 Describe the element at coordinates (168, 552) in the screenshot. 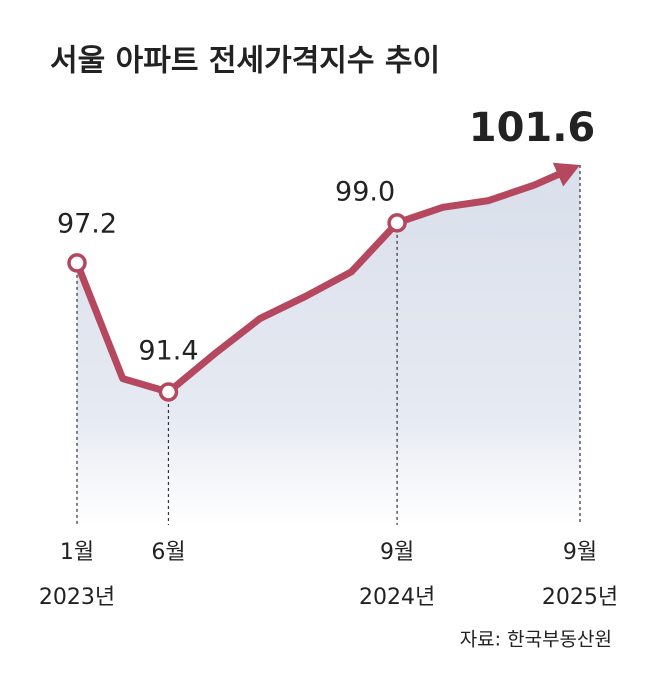

I see `x-tick-label: 6월` at that location.